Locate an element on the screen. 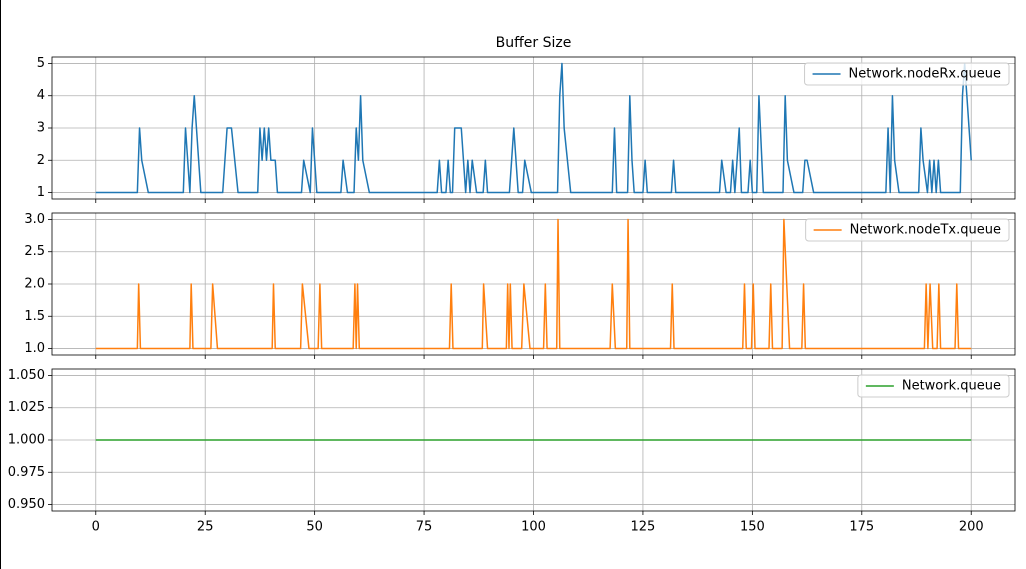 The height and width of the screenshot is (569, 1026). y-tick-label: 1.050 is located at coordinates (26, 375).